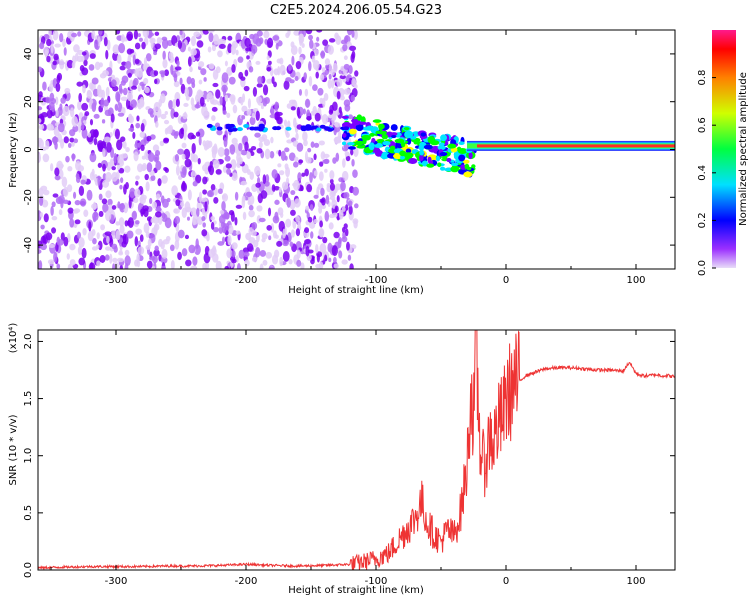 This screenshot has width=750, height=600. What do you see at coordinates (743, 149) in the screenshot?
I see `colorbar-label: Normalized spectral amplitude` at bounding box center [743, 149].